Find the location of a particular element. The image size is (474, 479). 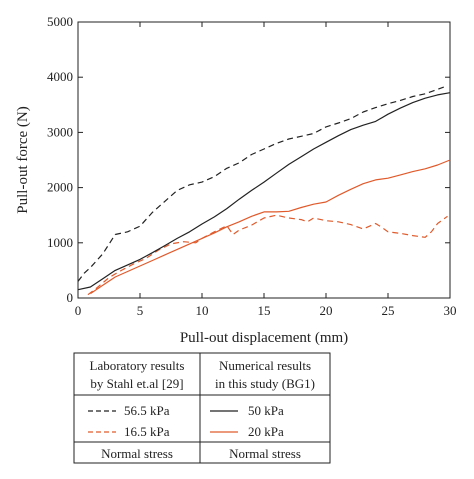

legend-label-56-5-kpa: 56.5 kPa is located at coordinates (147, 410).